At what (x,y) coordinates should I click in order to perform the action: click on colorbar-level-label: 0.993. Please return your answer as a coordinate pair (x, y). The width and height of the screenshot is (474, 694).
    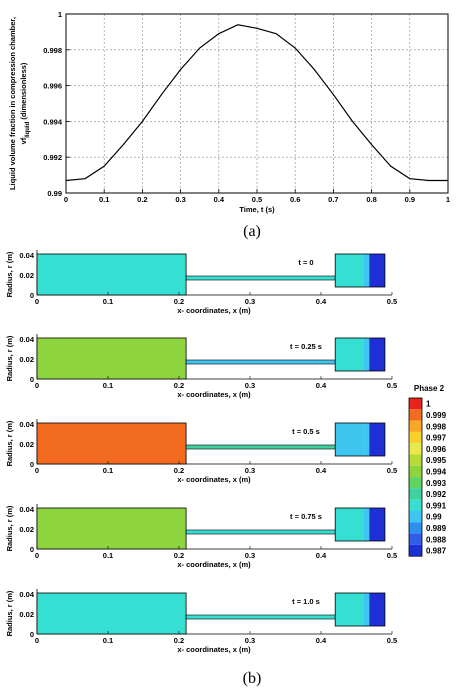
    Looking at the image, I should click on (436, 483).